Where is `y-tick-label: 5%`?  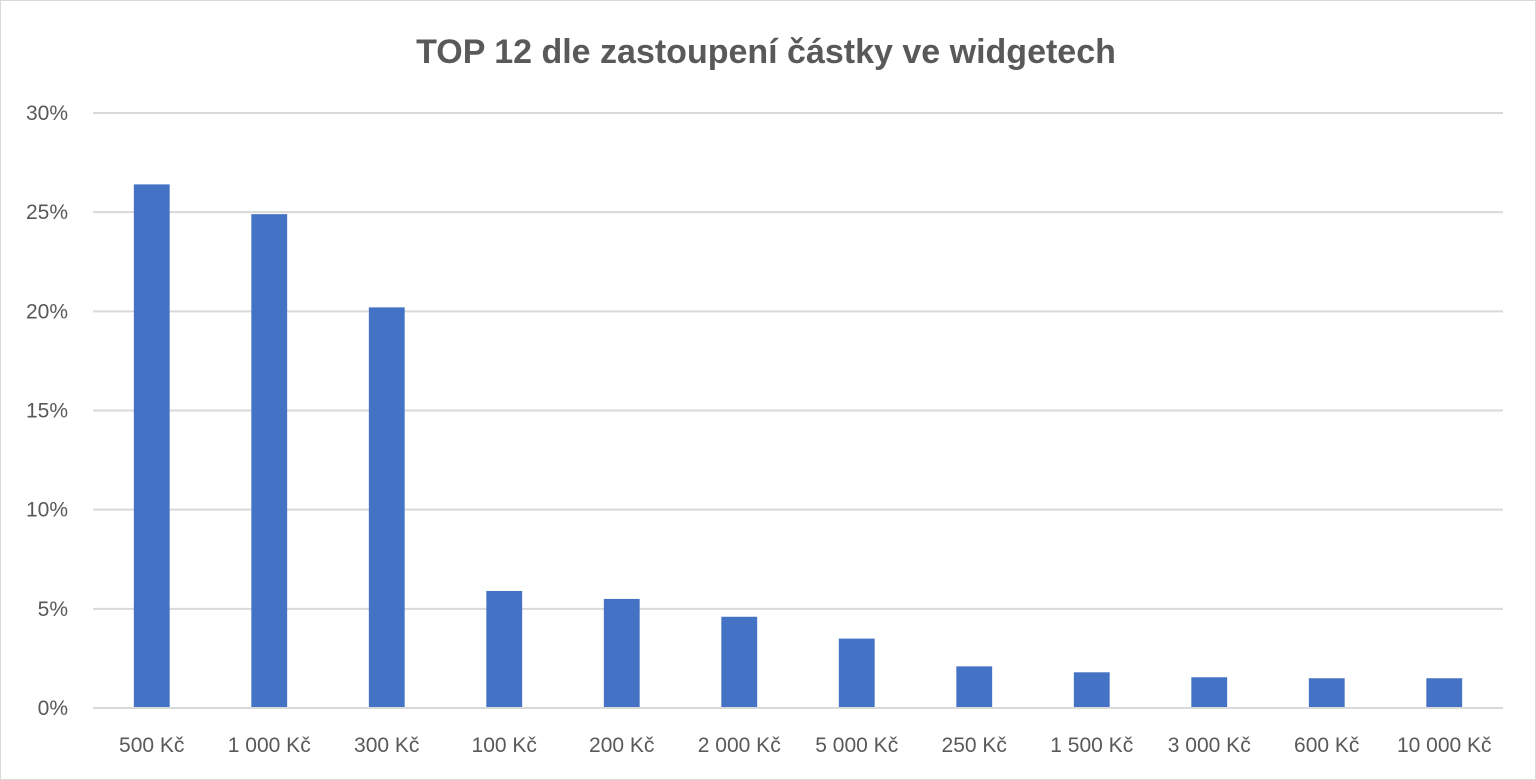 y-tick-label: 5% is located at coordinates (53, 609).